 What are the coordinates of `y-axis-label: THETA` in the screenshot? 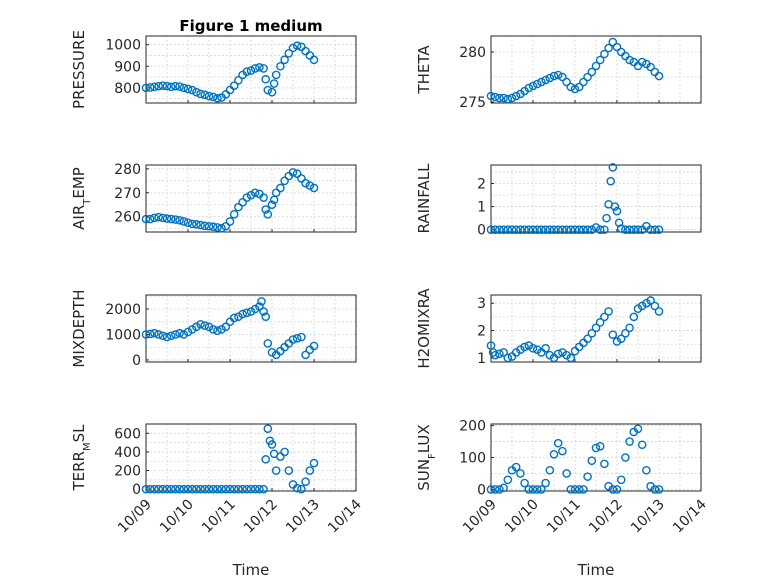 It's located at (424, 70).